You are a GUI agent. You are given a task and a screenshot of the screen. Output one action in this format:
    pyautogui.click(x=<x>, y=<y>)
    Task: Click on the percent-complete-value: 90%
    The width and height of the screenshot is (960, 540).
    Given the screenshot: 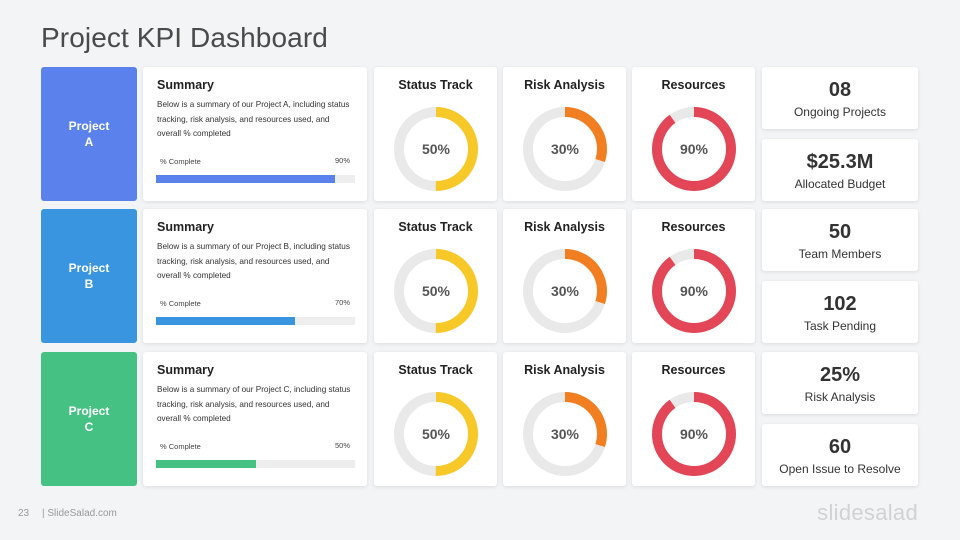 What is the action you would take?
    pyautogui.click(x=342, y=160)
    